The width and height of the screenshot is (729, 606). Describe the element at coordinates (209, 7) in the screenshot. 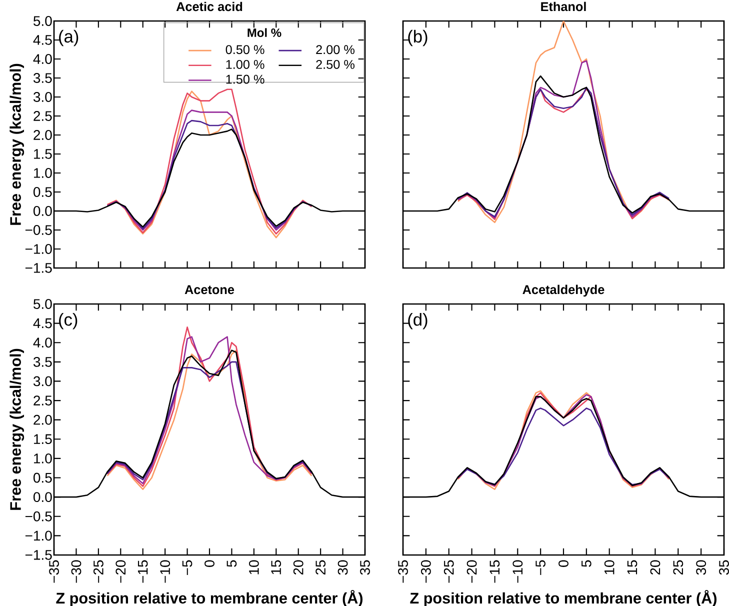

I see `chart-title: Acetic acid` at that location.